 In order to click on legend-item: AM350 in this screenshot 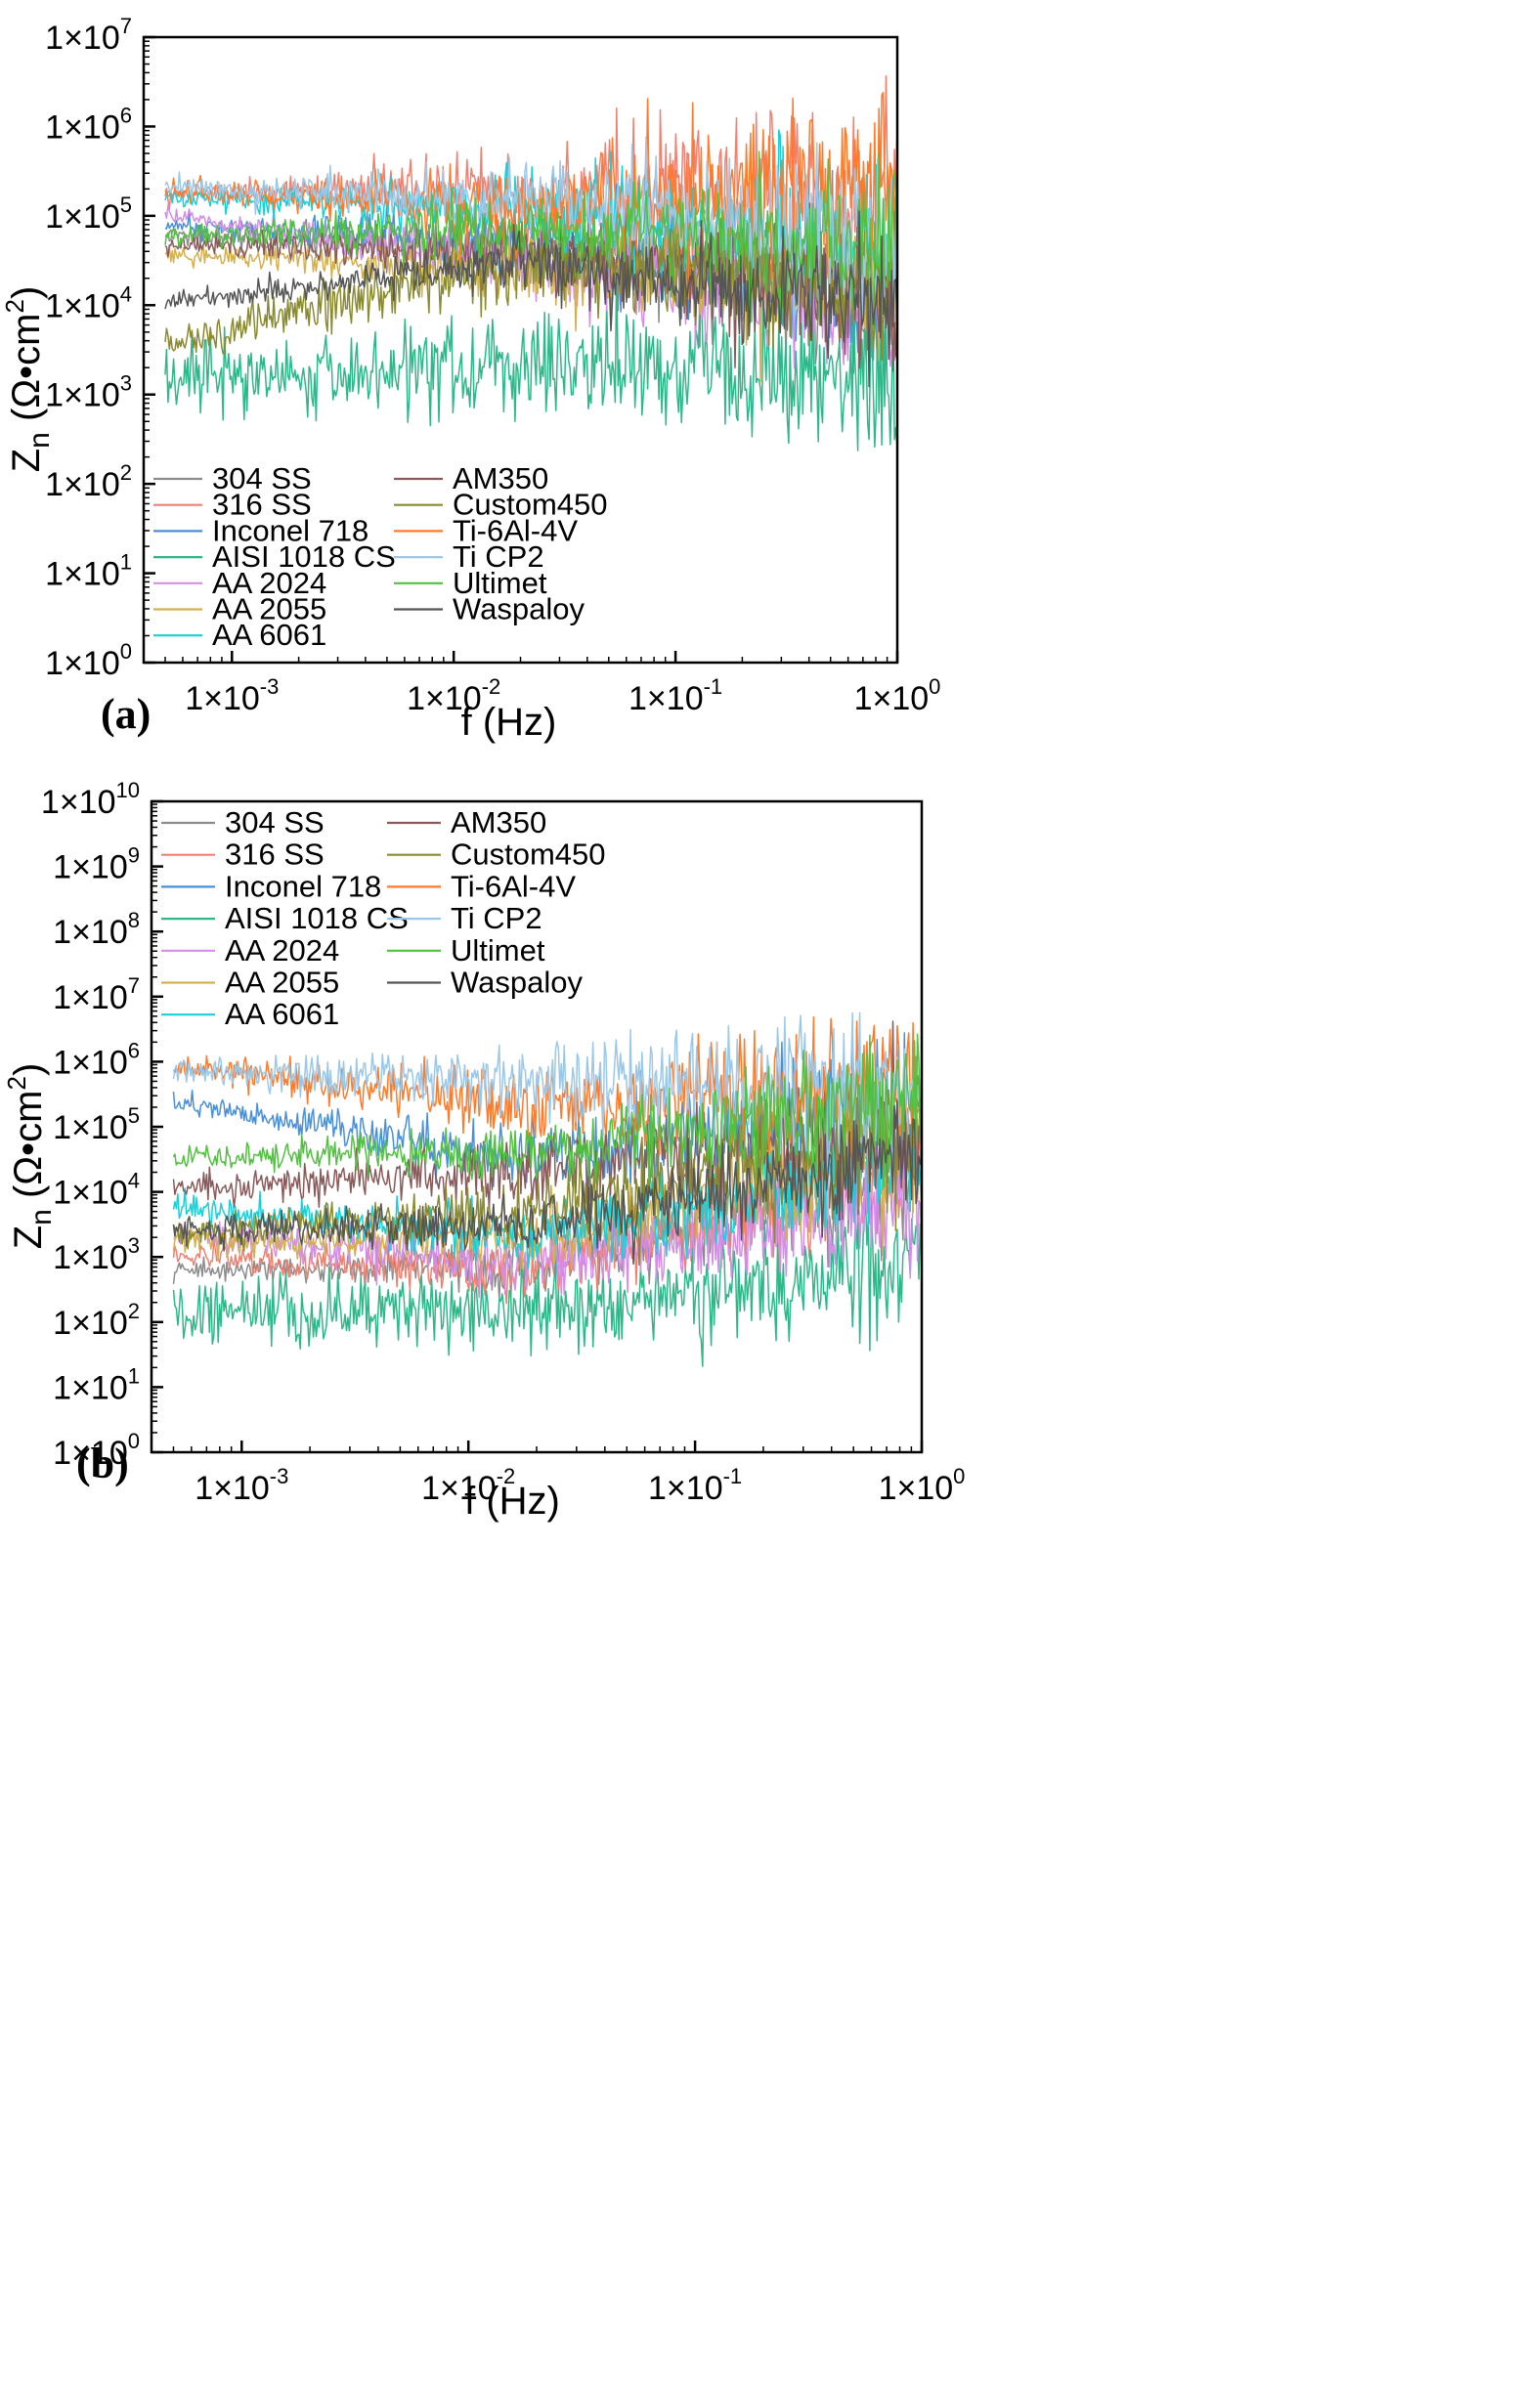, I will do `click(466, 822)`.